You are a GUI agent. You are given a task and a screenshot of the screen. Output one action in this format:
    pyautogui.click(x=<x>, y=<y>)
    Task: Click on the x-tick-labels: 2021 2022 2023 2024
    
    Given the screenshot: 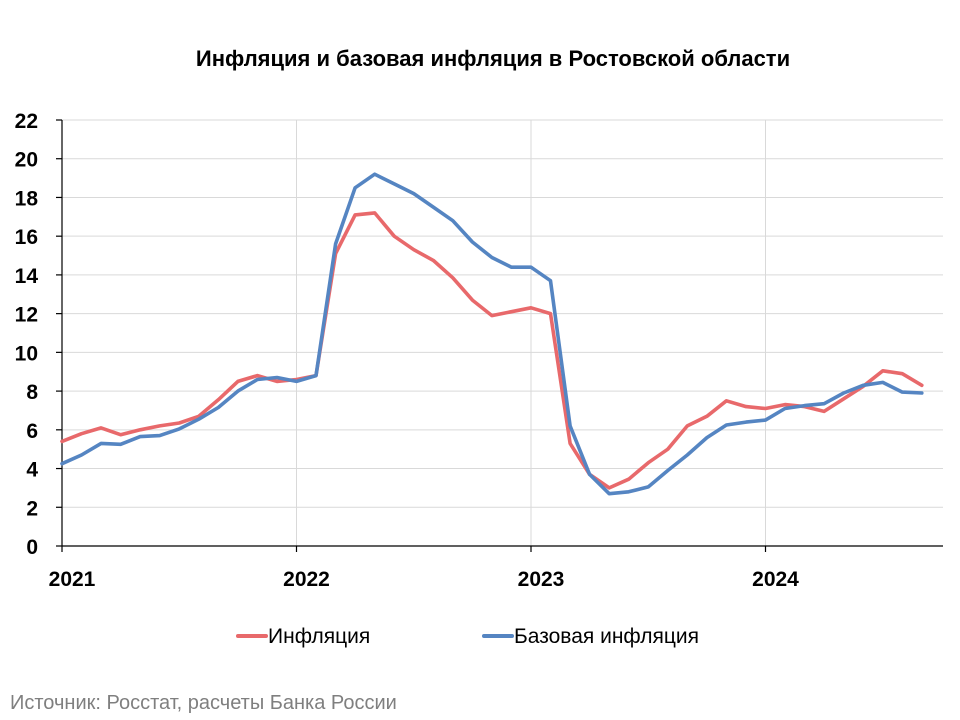 What is the action you would take?
    pyautogui.click(x=424, y=579)
    